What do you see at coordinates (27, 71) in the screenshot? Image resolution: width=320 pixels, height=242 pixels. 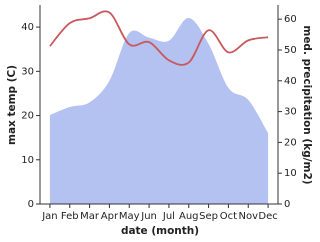 I see `y-tick-label: 30` at bounding box center [27, 71].